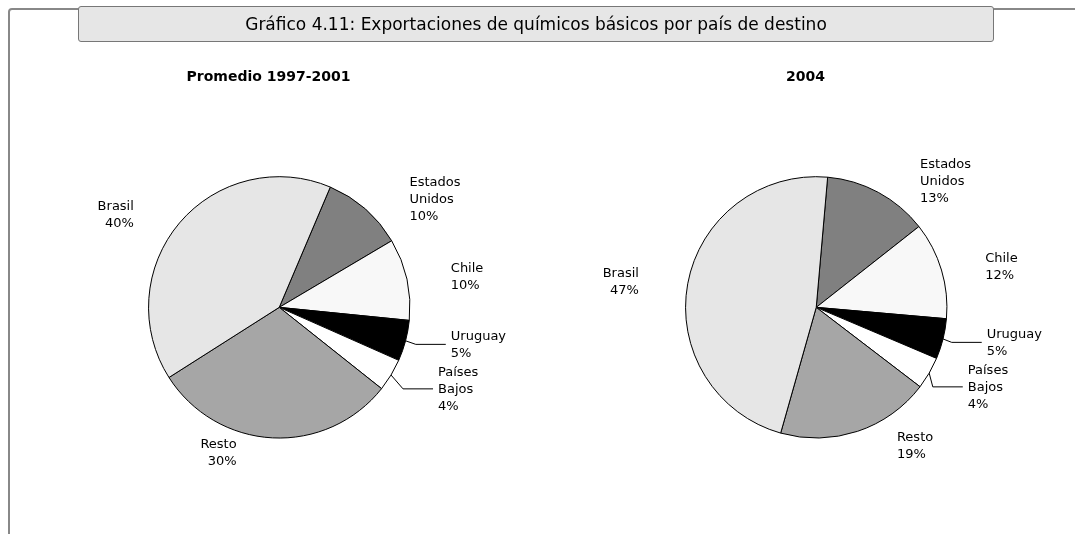  I want to click on data-label: 40%, so click(119, 222).